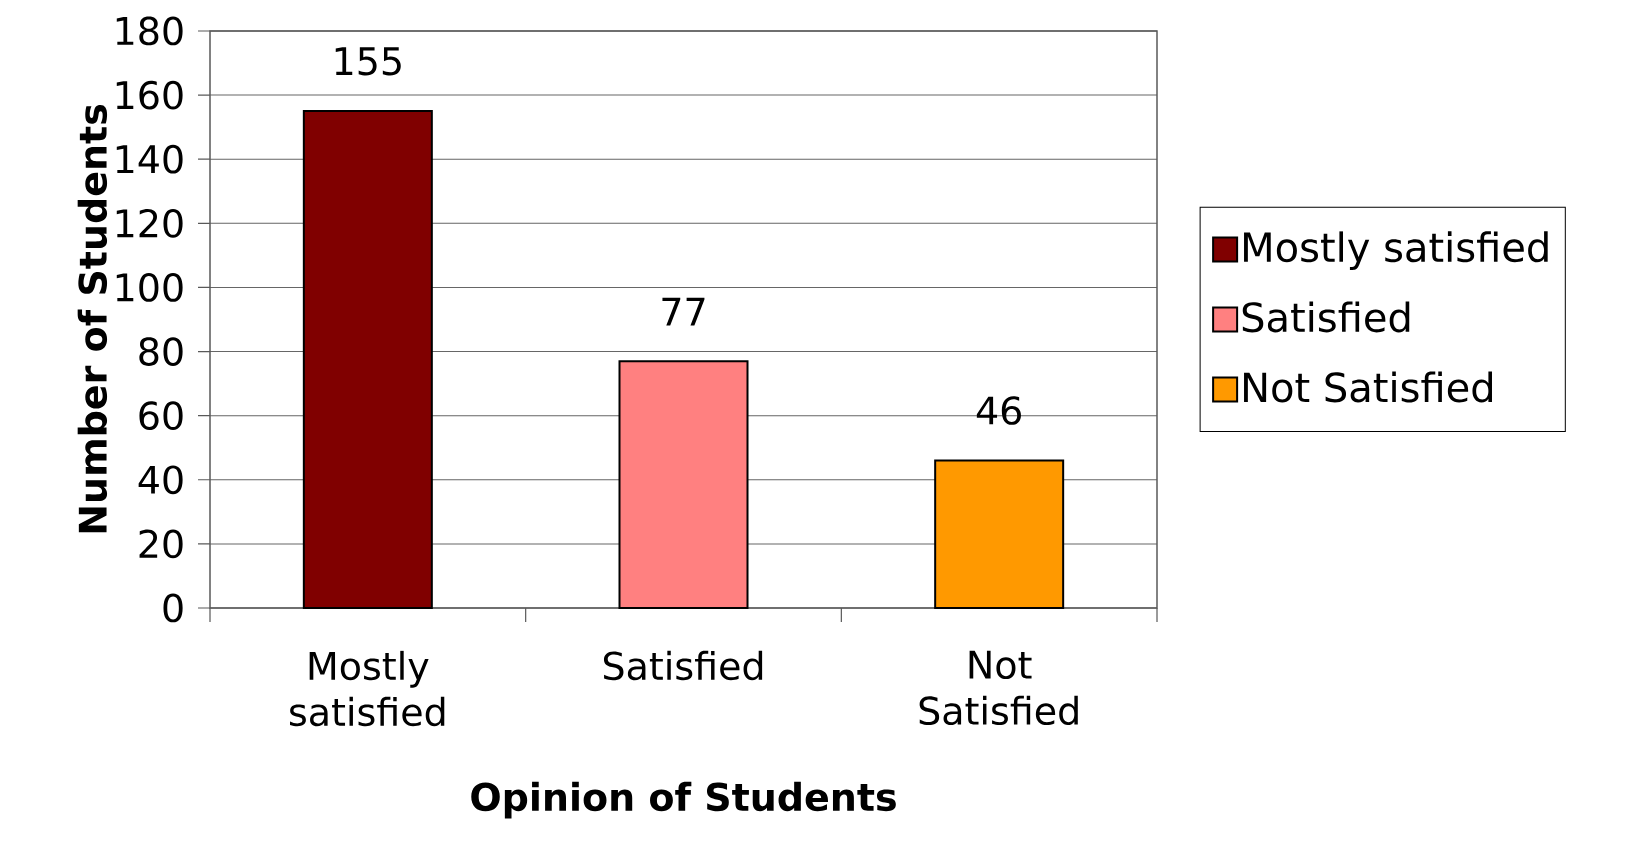  Describe the element at coordinates (683, 800) in the screenshot. I see `x-axis-title: Opinion of Students` at that location.